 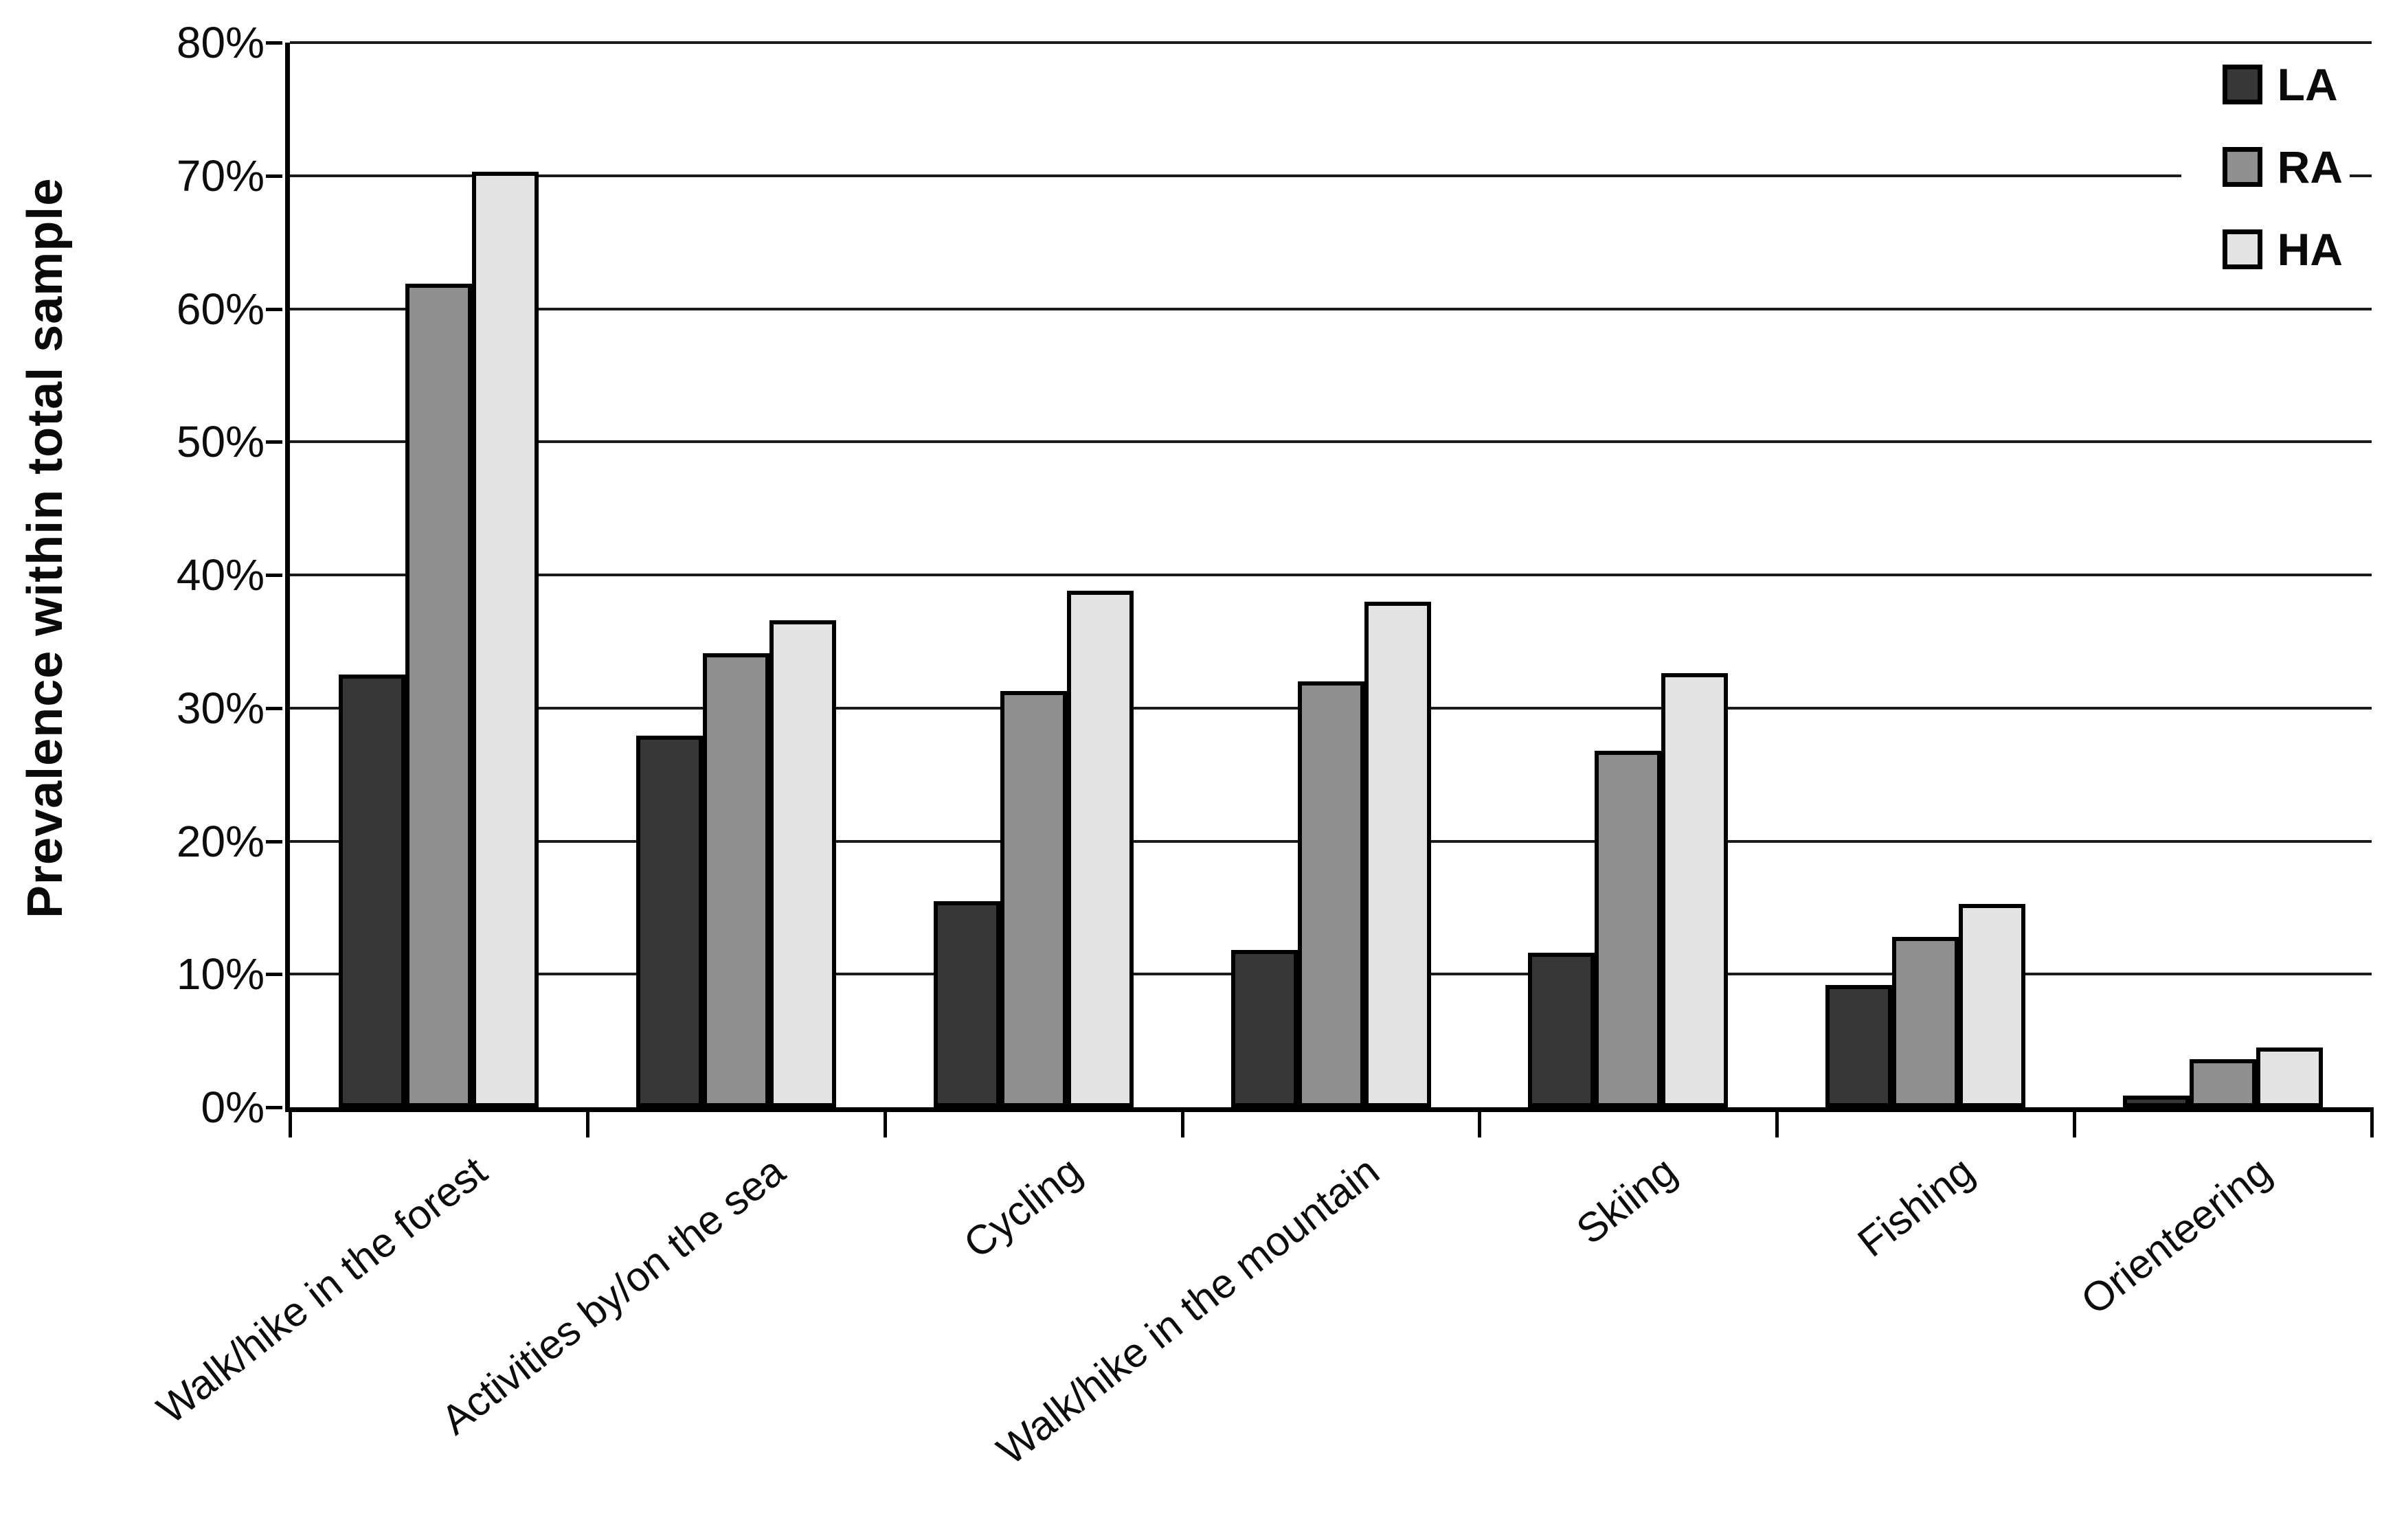 I want to click on legend-label-la: LA, so click(x=2307, y=84).